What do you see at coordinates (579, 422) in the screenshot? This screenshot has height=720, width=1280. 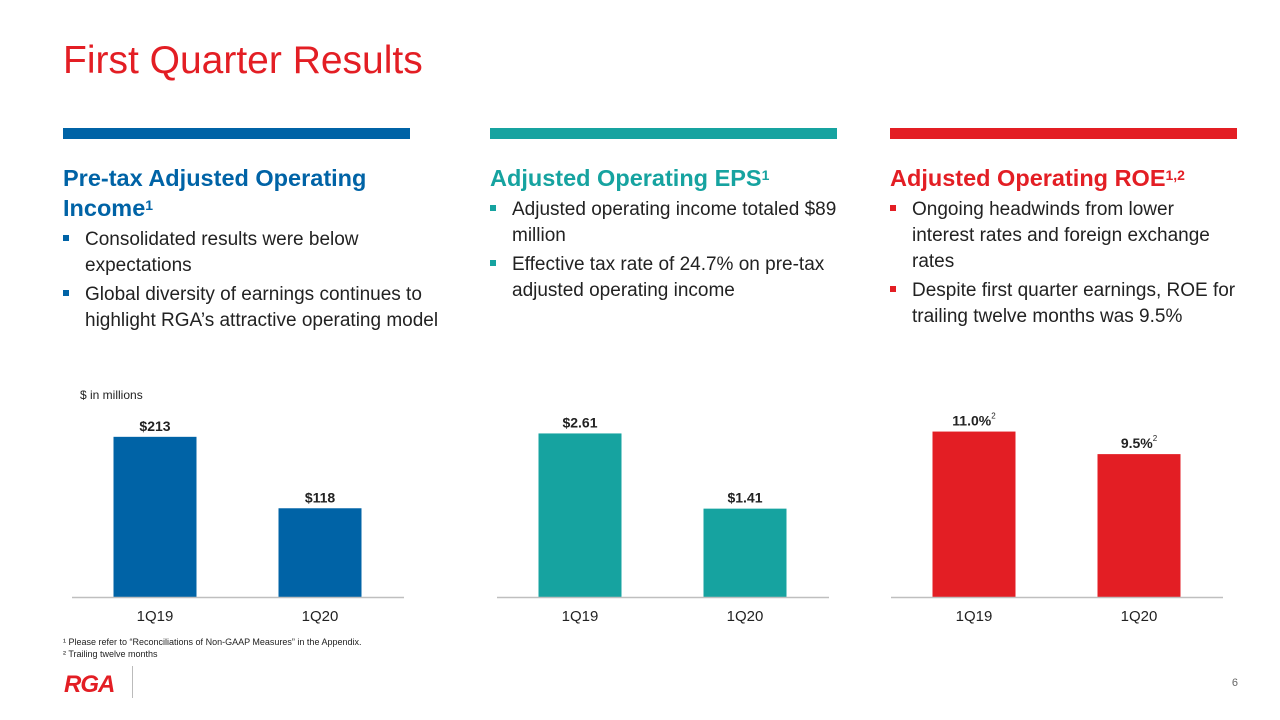 I see `data-label: $2.61` at bounding box center [579, 422].